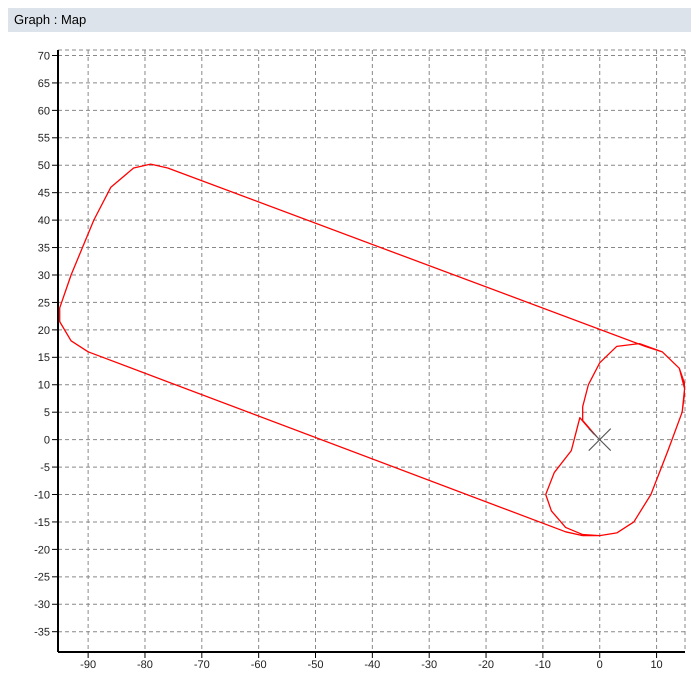 Image resolution: width=699 pixels, height=697 pixels. I want to click on y-tick-label: 5, so click(47, 413).